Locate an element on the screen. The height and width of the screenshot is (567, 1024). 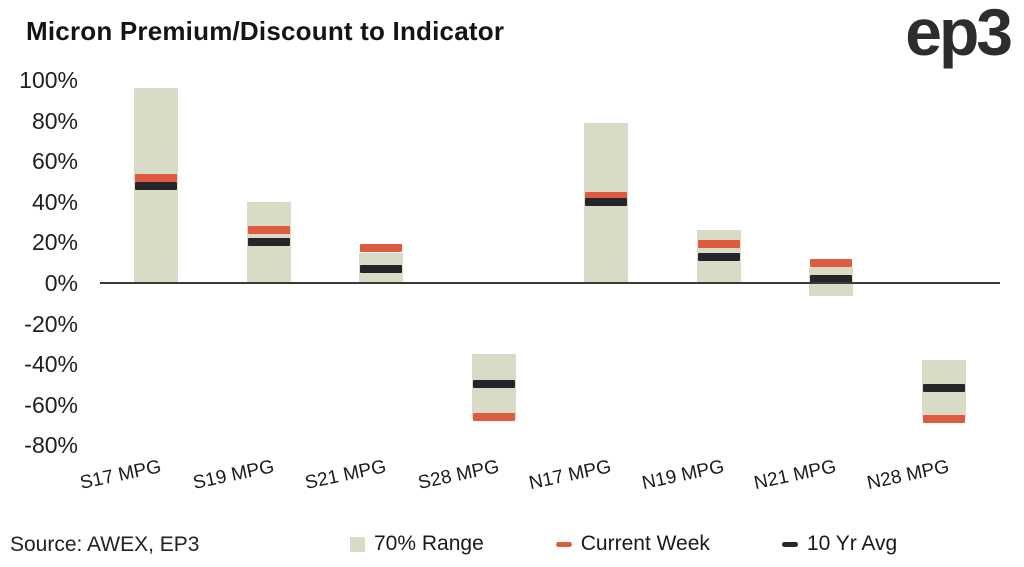
y-tick-label: -20% is located at coordinates (51, 323).